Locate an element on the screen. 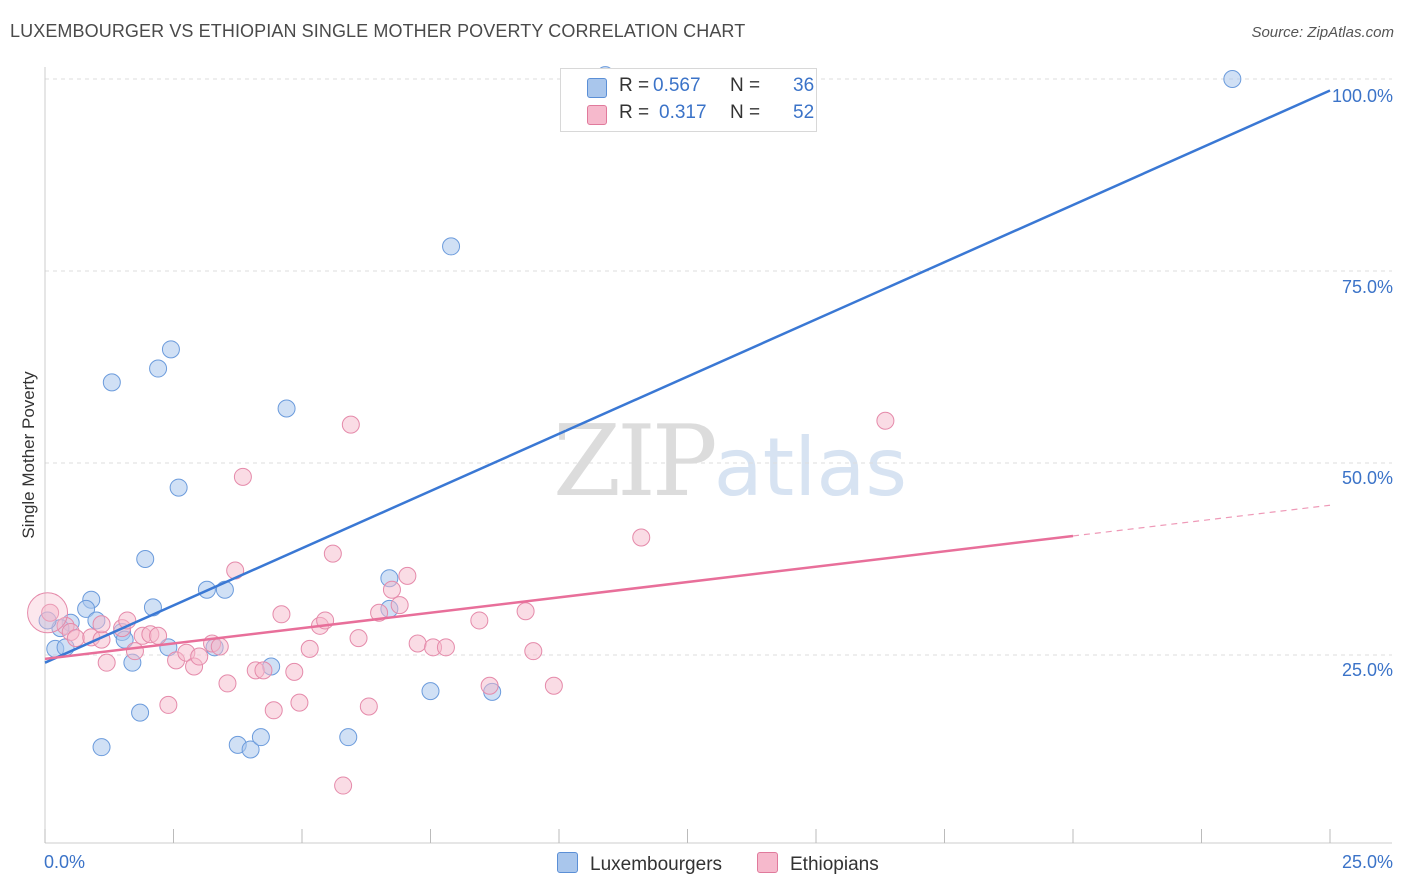  y-tick-label-100: 100.0% is located at coordinates (1362, 96).